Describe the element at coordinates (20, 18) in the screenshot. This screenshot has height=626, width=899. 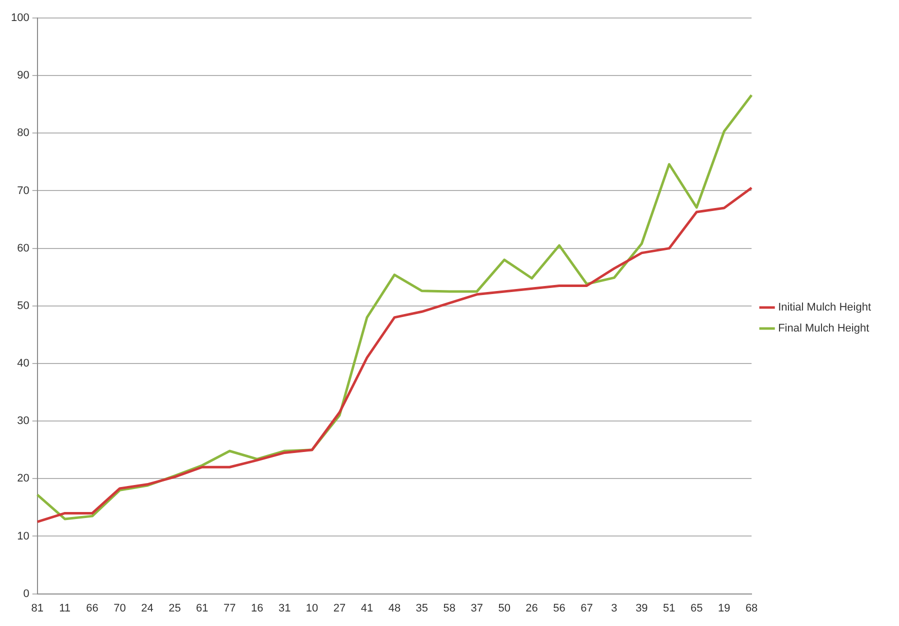
I see `y-tick-label: 100` at that location.